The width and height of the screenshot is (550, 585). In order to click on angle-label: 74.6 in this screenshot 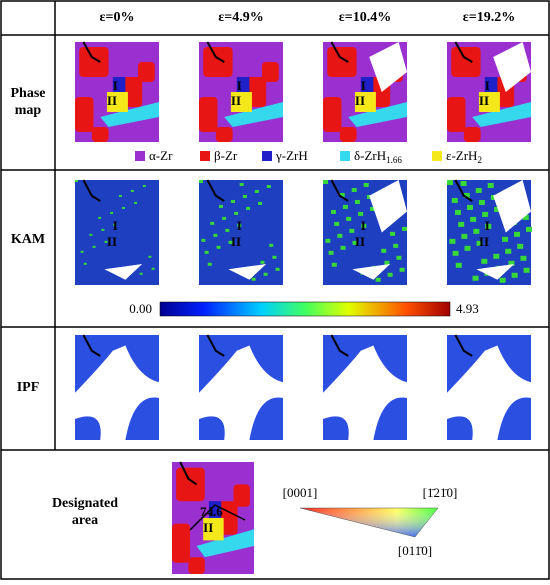, I will do `click(211, 511)`.